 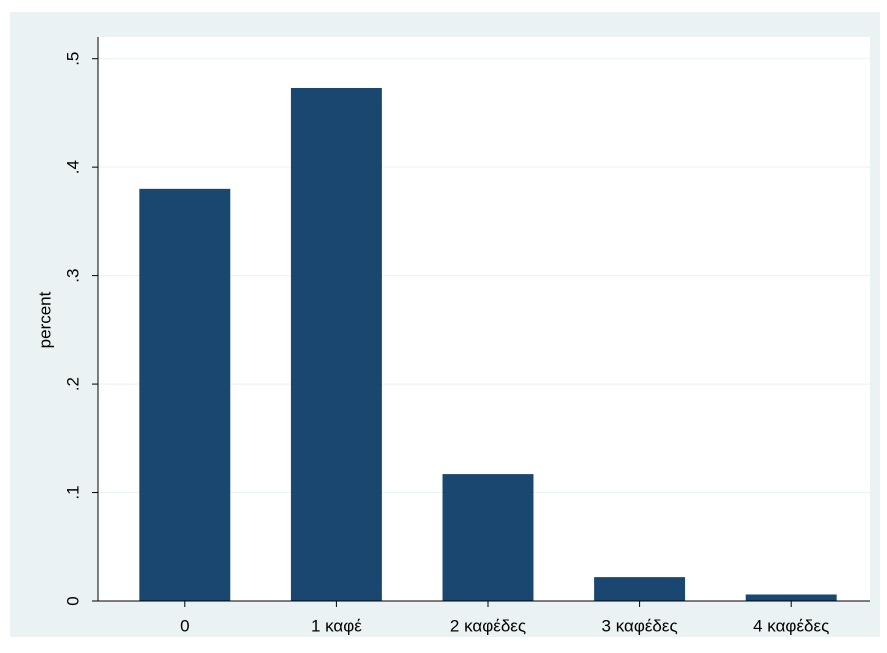 I want to click on x-tick-label: 1 καφέ, so click(x=336, y=625).